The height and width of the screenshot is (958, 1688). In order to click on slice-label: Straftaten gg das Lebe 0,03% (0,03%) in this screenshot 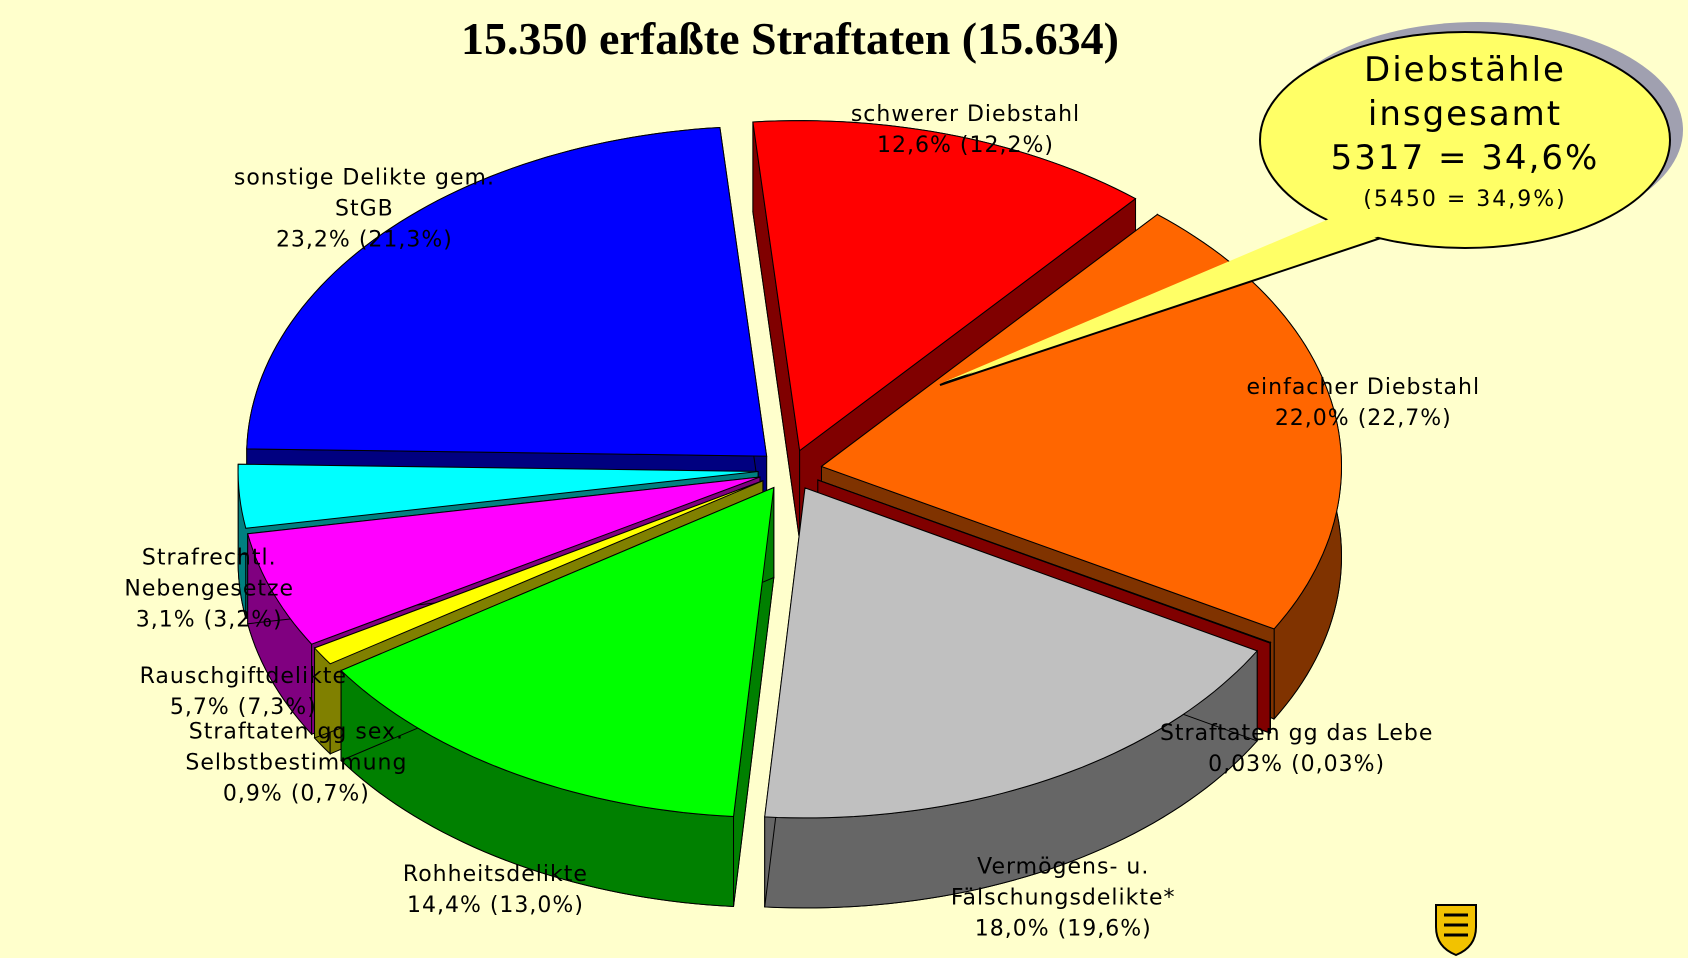, I will do `click(1297, 749)`.